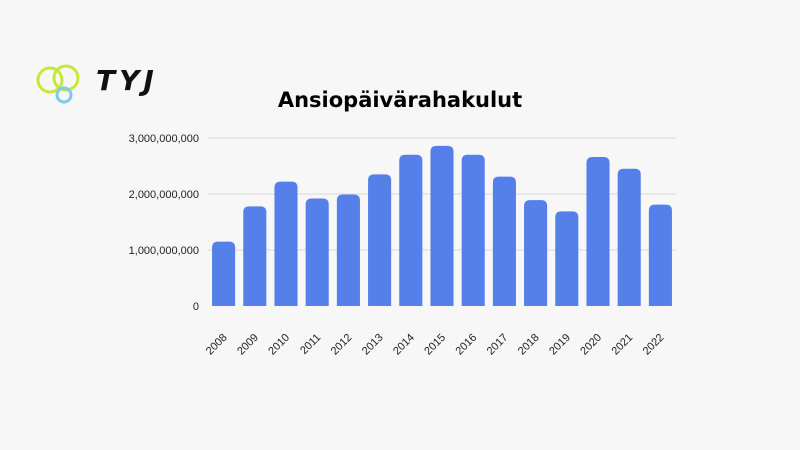 The image size is (800, 450). What do you see at coordinates (629, 237) in the screenshot?
I see `bar-2021` at bounding box center [629, 237].